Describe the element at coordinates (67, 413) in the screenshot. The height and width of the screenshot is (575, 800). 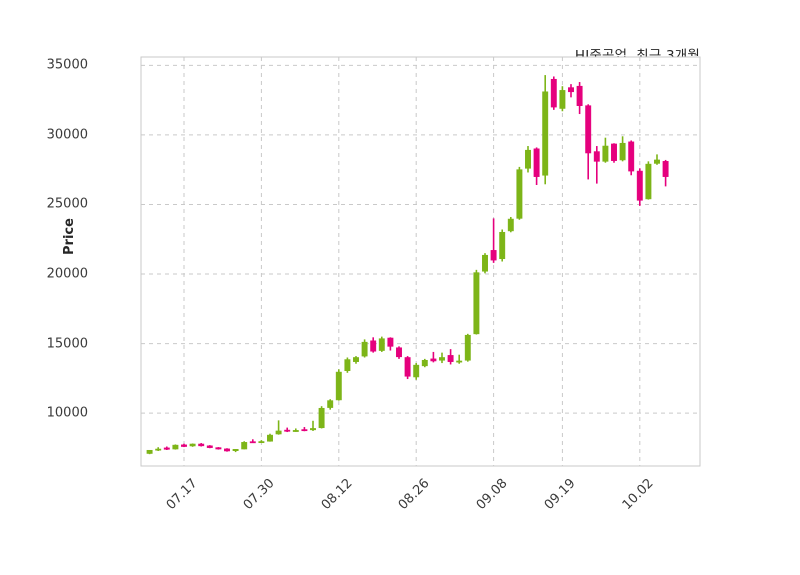
I see `y-tick-label: 10000` at that location.